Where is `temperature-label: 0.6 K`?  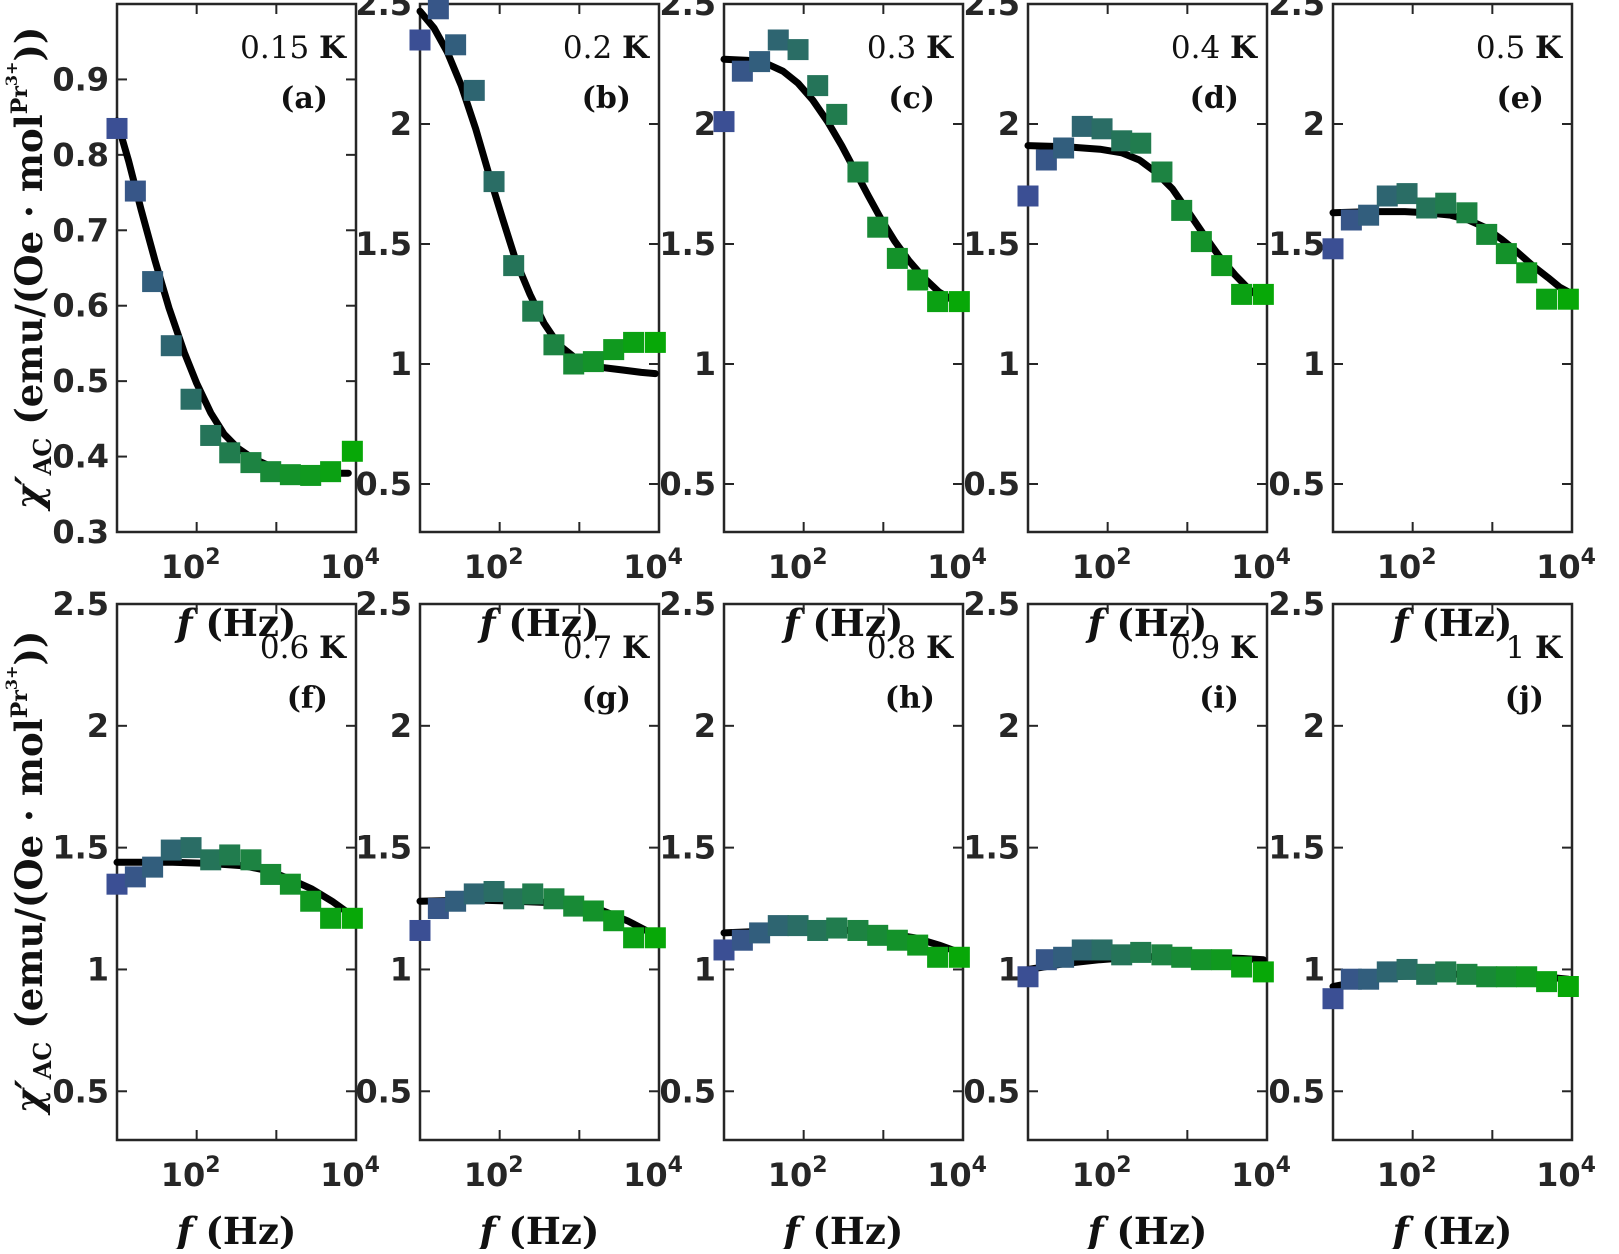
temperature-label: 0.6 K is located at coordinates (303, 648).